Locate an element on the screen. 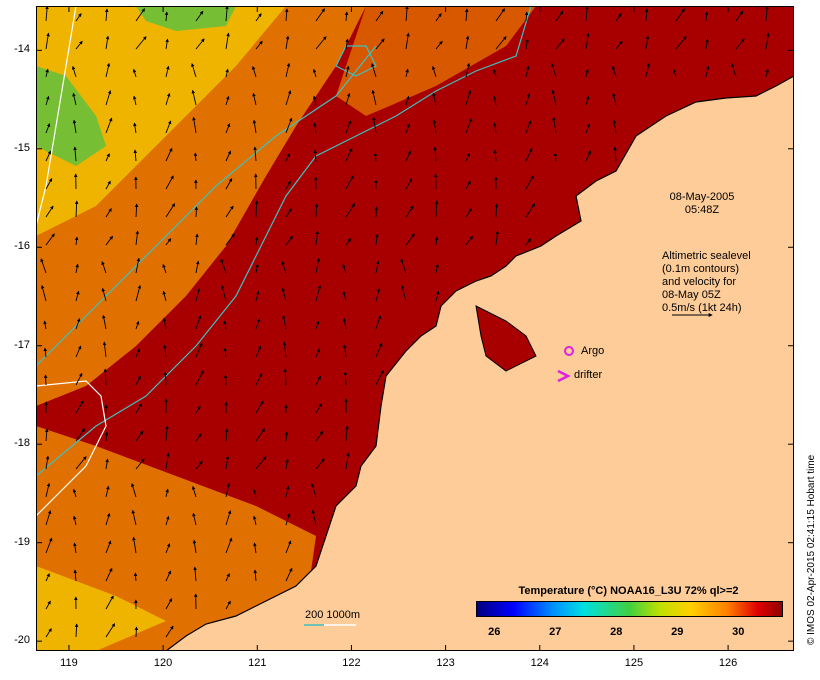 The width and height of the screenshot is (820, 680). argo-marker is located at coordinates (569, 351).